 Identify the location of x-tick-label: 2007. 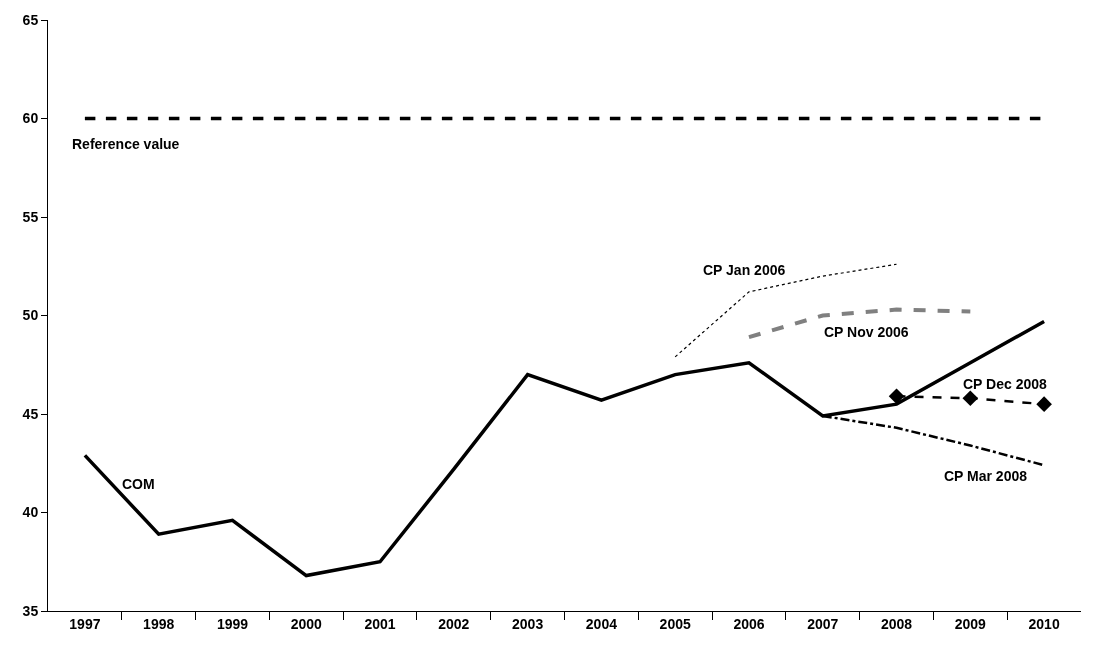
(823, 623).